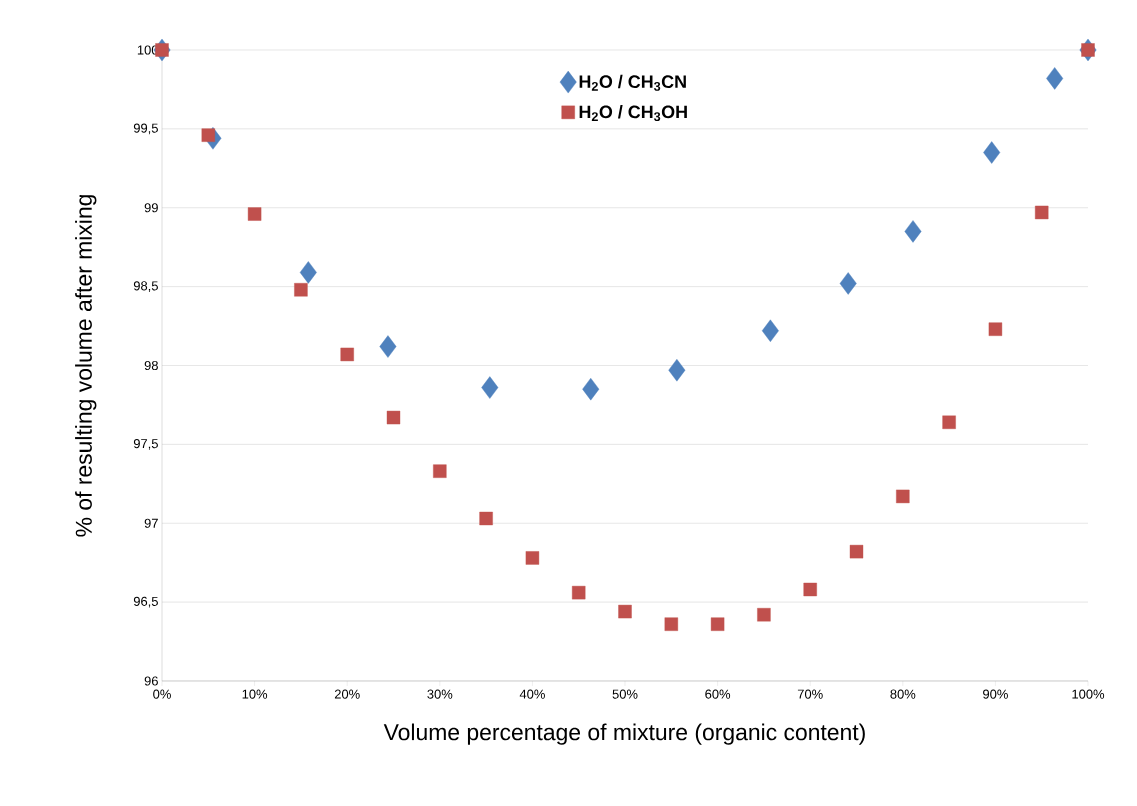 The height and width of the screenshot is (806, 1137). I want to click on y-tick-label: 96, so click(151, 681).